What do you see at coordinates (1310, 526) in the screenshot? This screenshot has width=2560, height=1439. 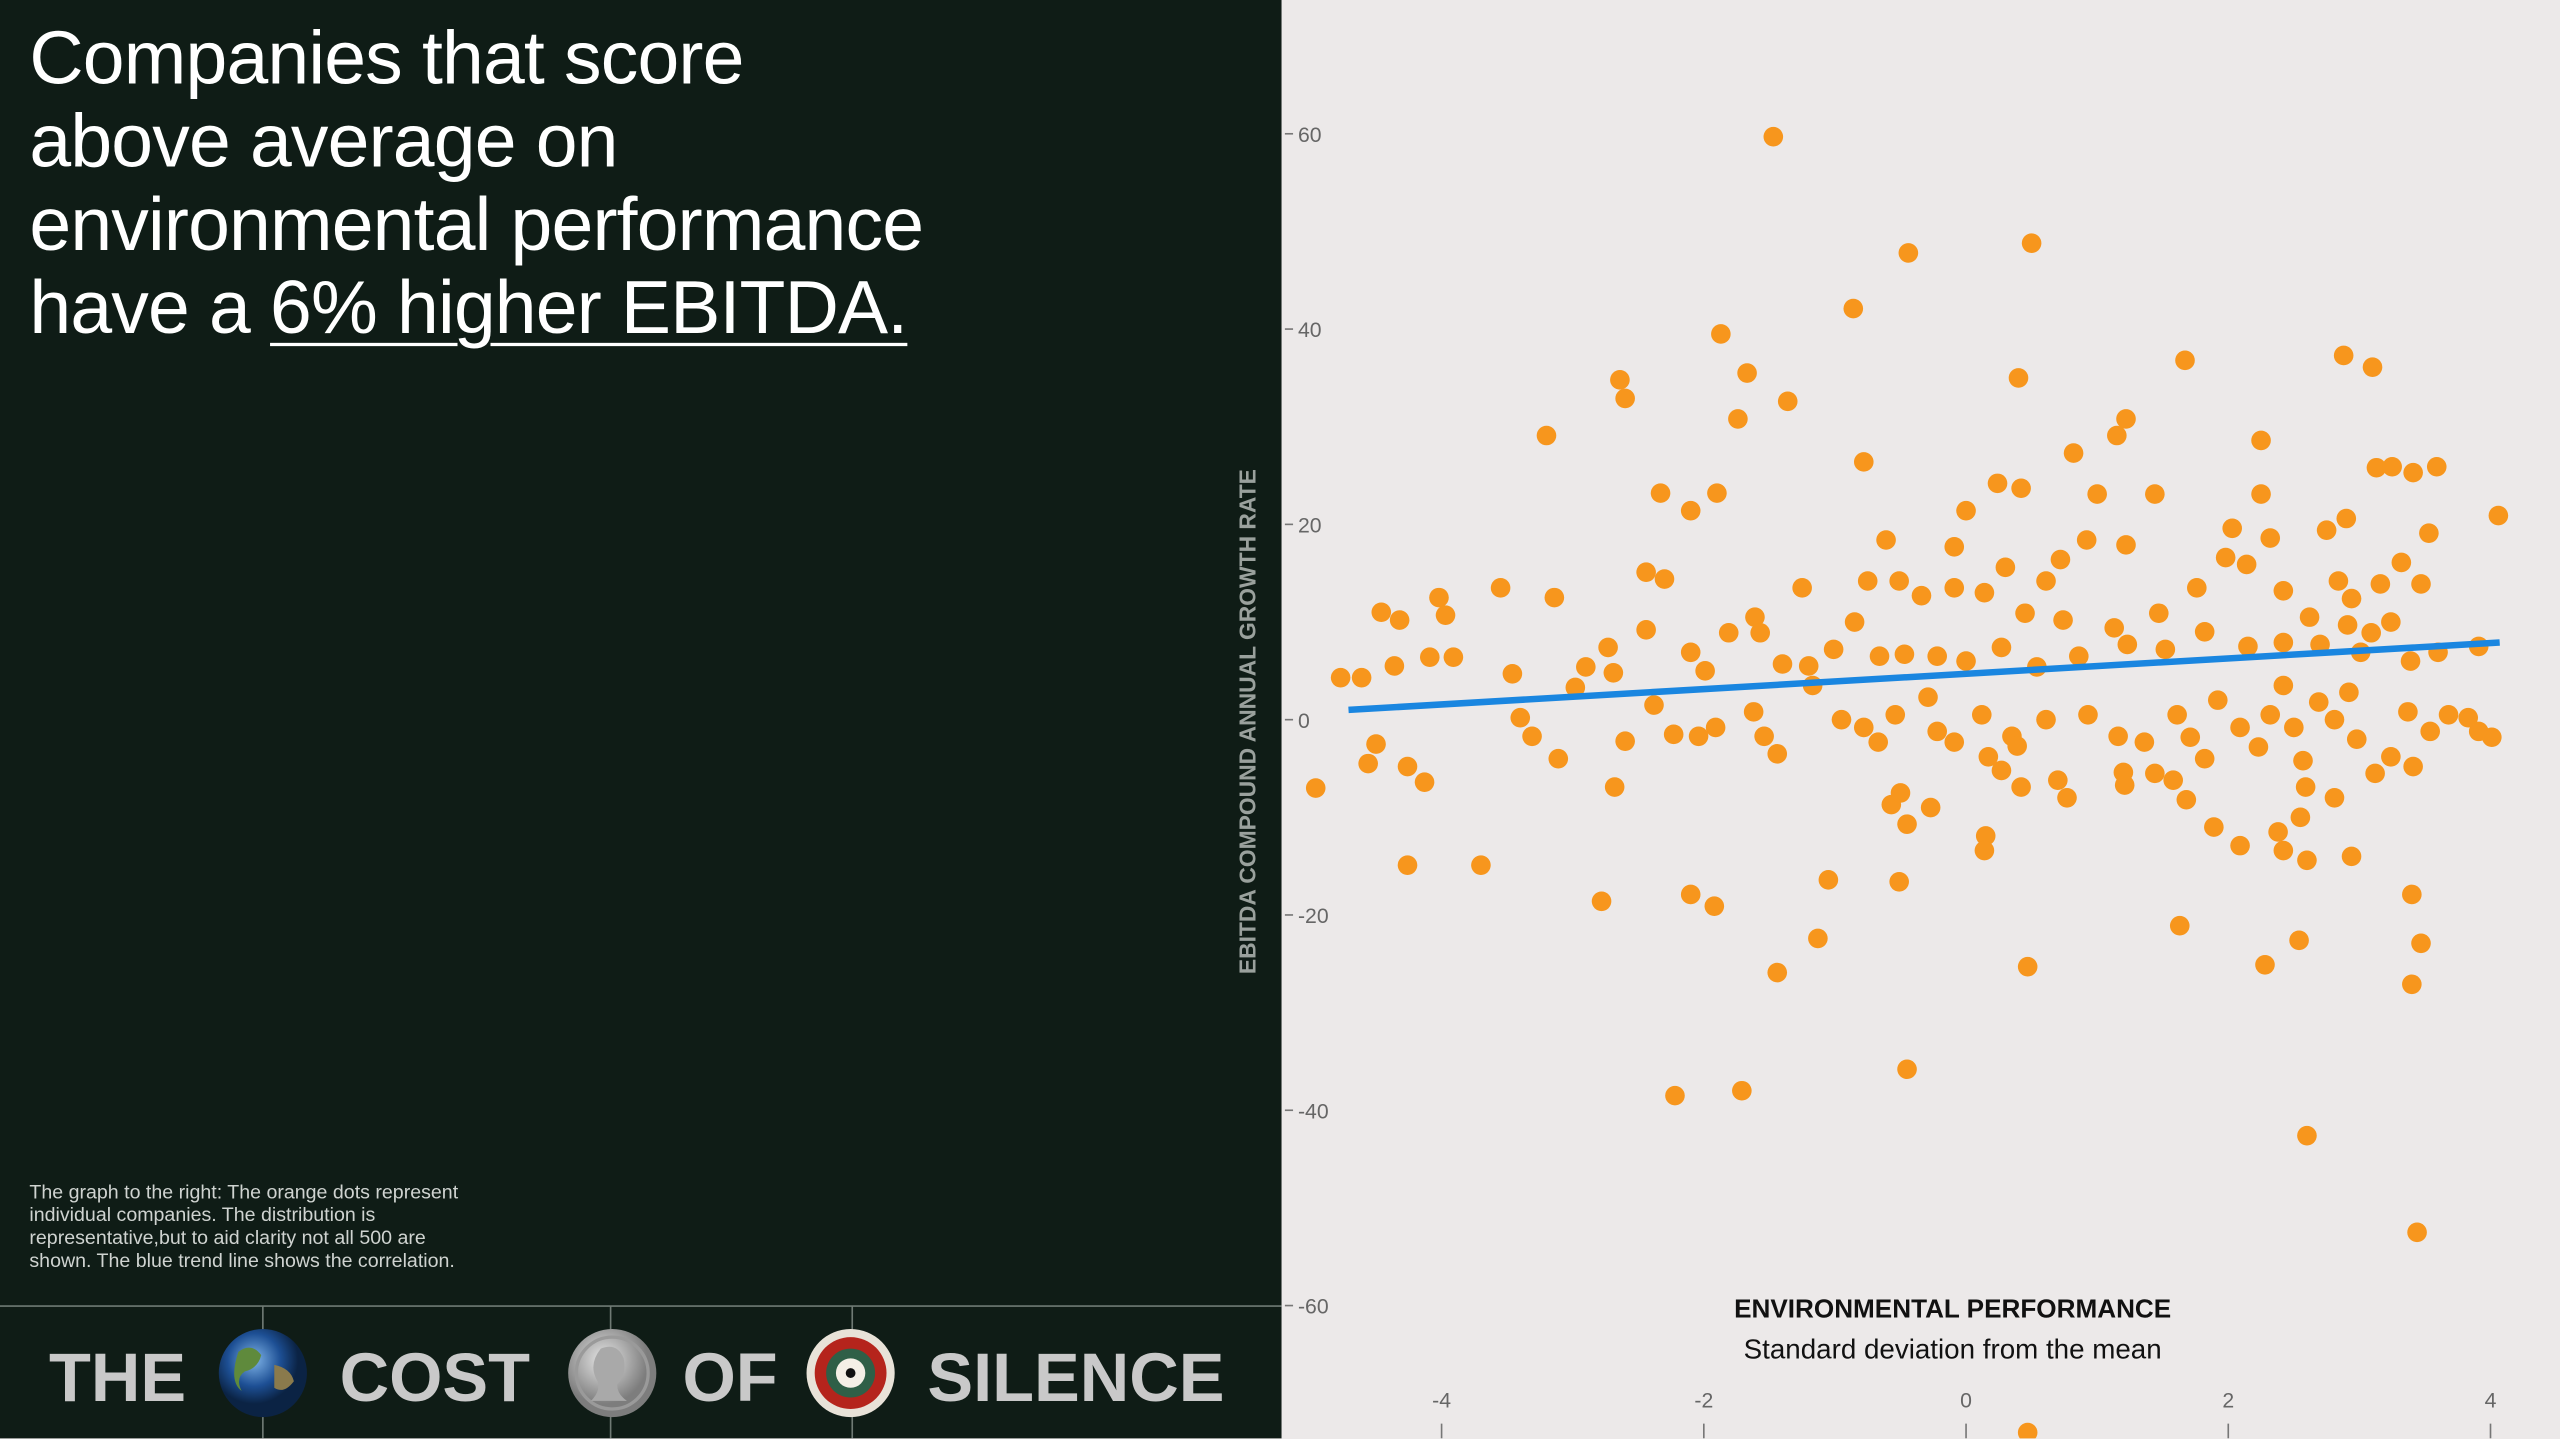 I see `y-tick-label: 20` at bounding box center [1310, 526].